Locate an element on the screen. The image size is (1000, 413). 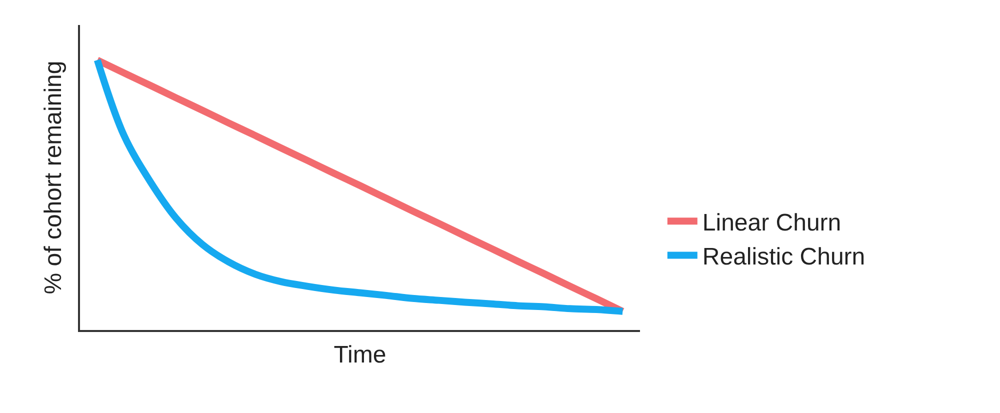
legend-label: Realistic Churn is located at coordinates (784, 257).